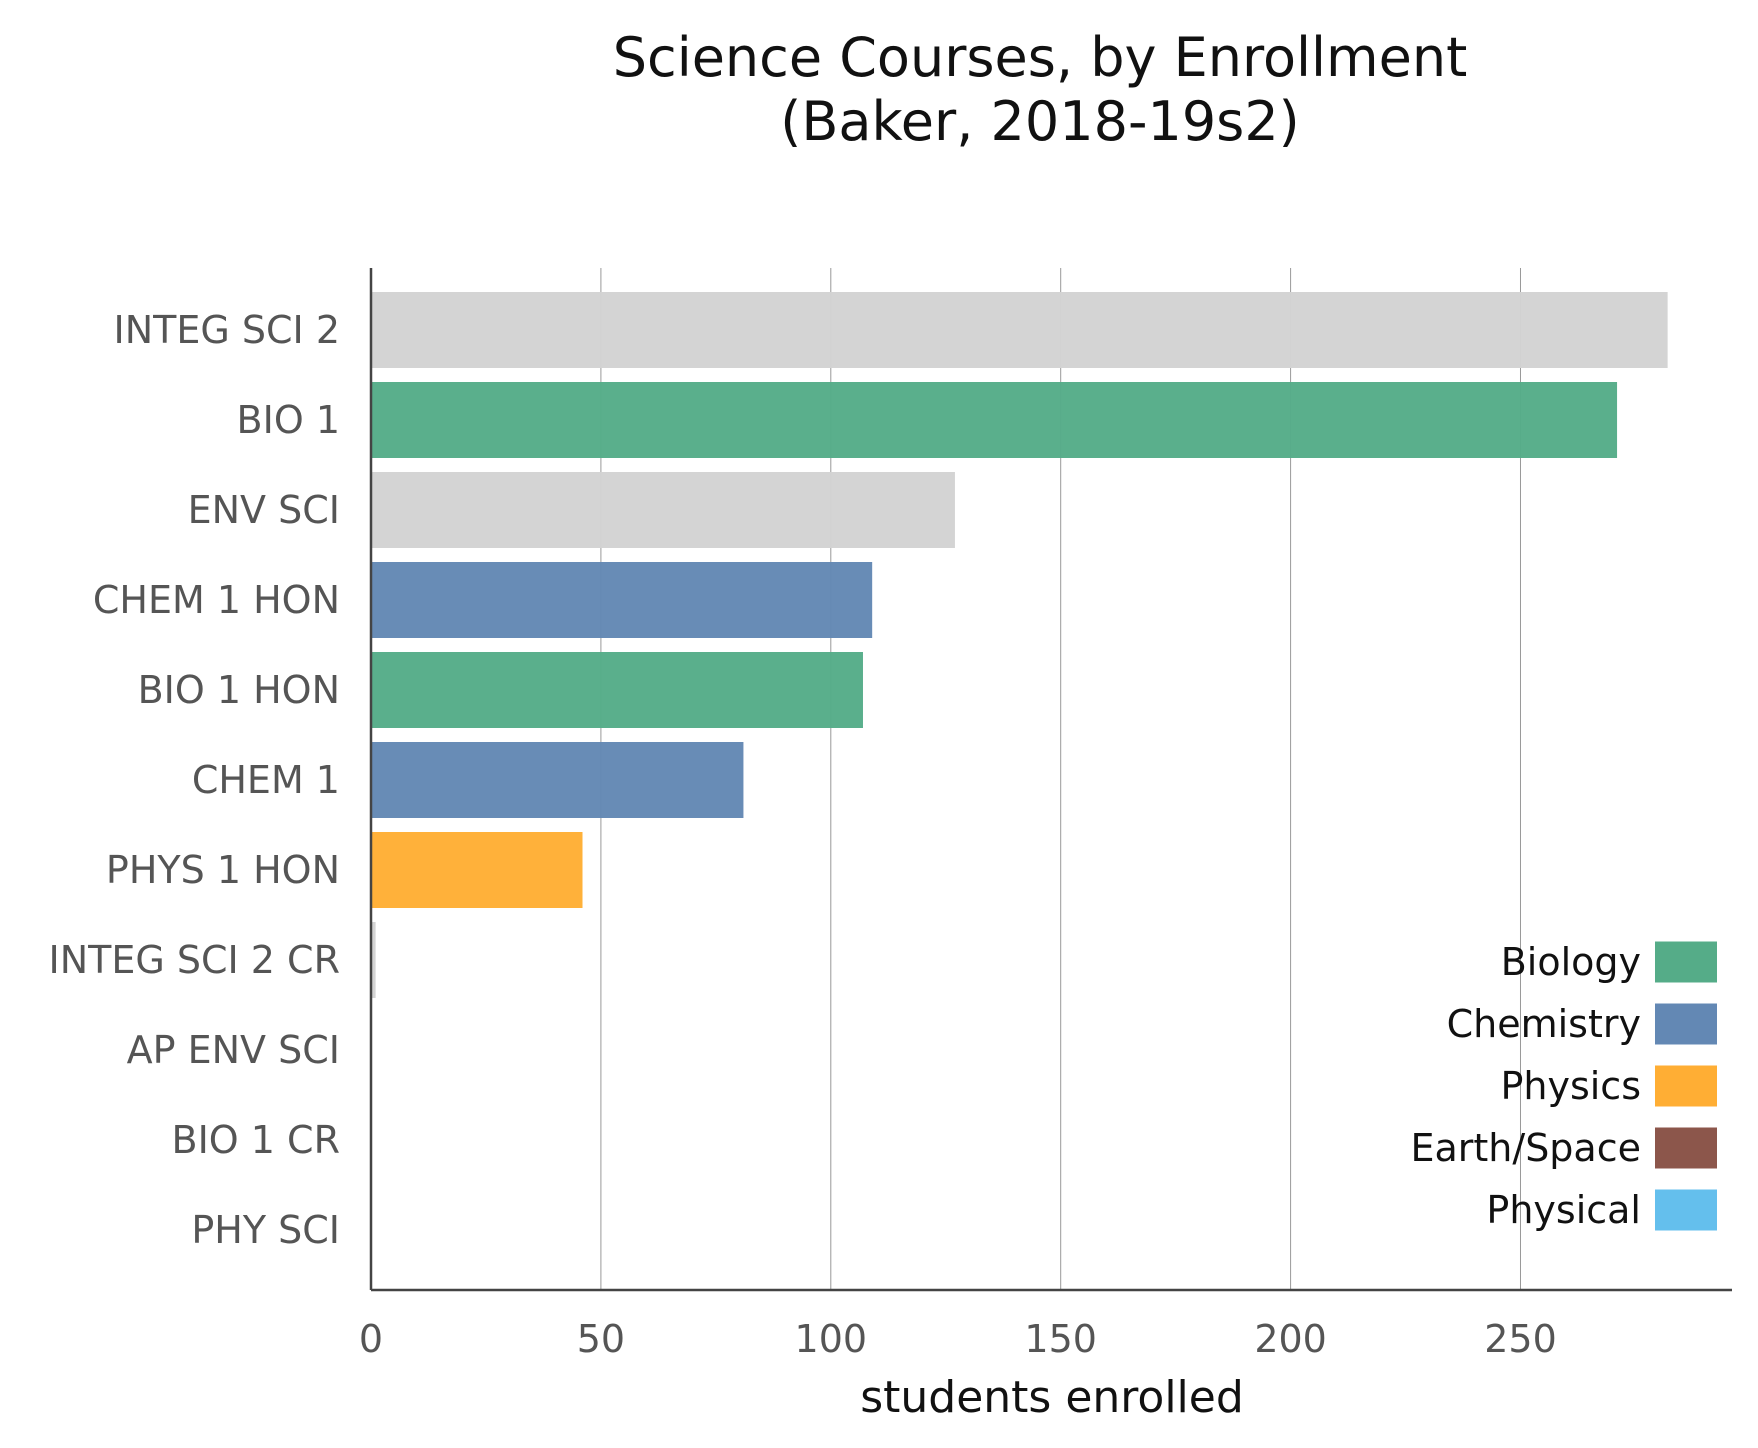 This screenshot has height=1448, width=1758. I want to click on legend-swatch-biology, so click(1686, 962).